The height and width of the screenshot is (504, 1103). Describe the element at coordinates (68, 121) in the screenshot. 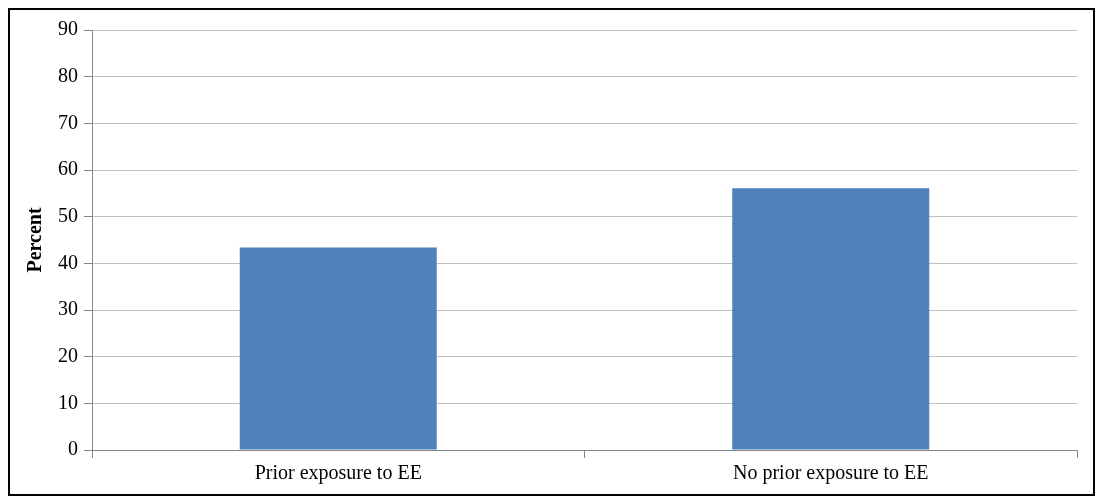

I see `y-tick-label: 70` at that location.